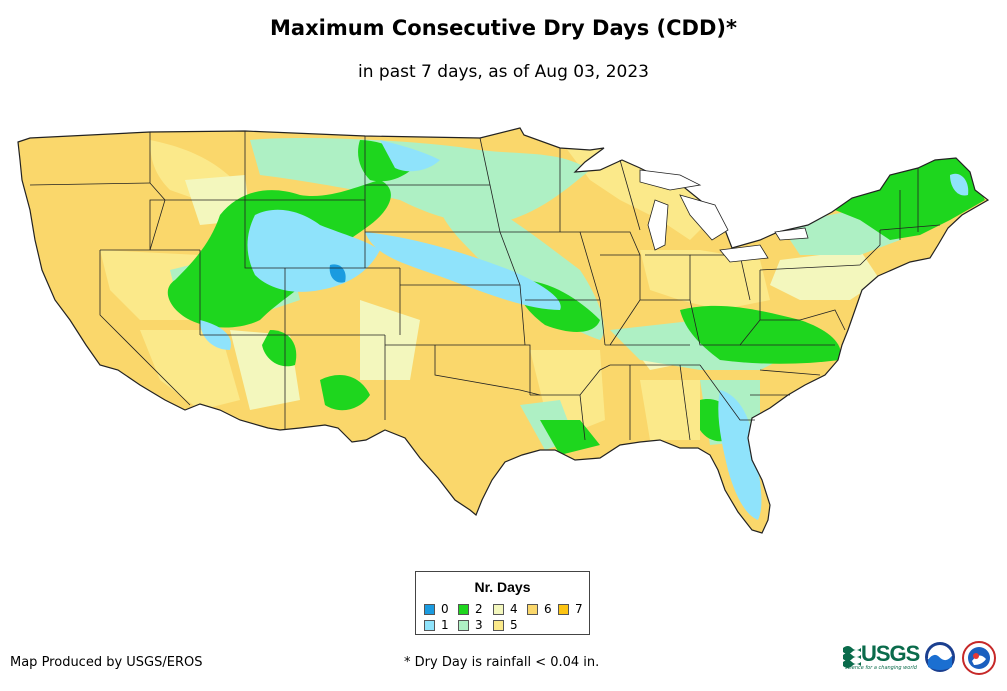  I want to click on legend-item-7: 7, so click(570, 609).